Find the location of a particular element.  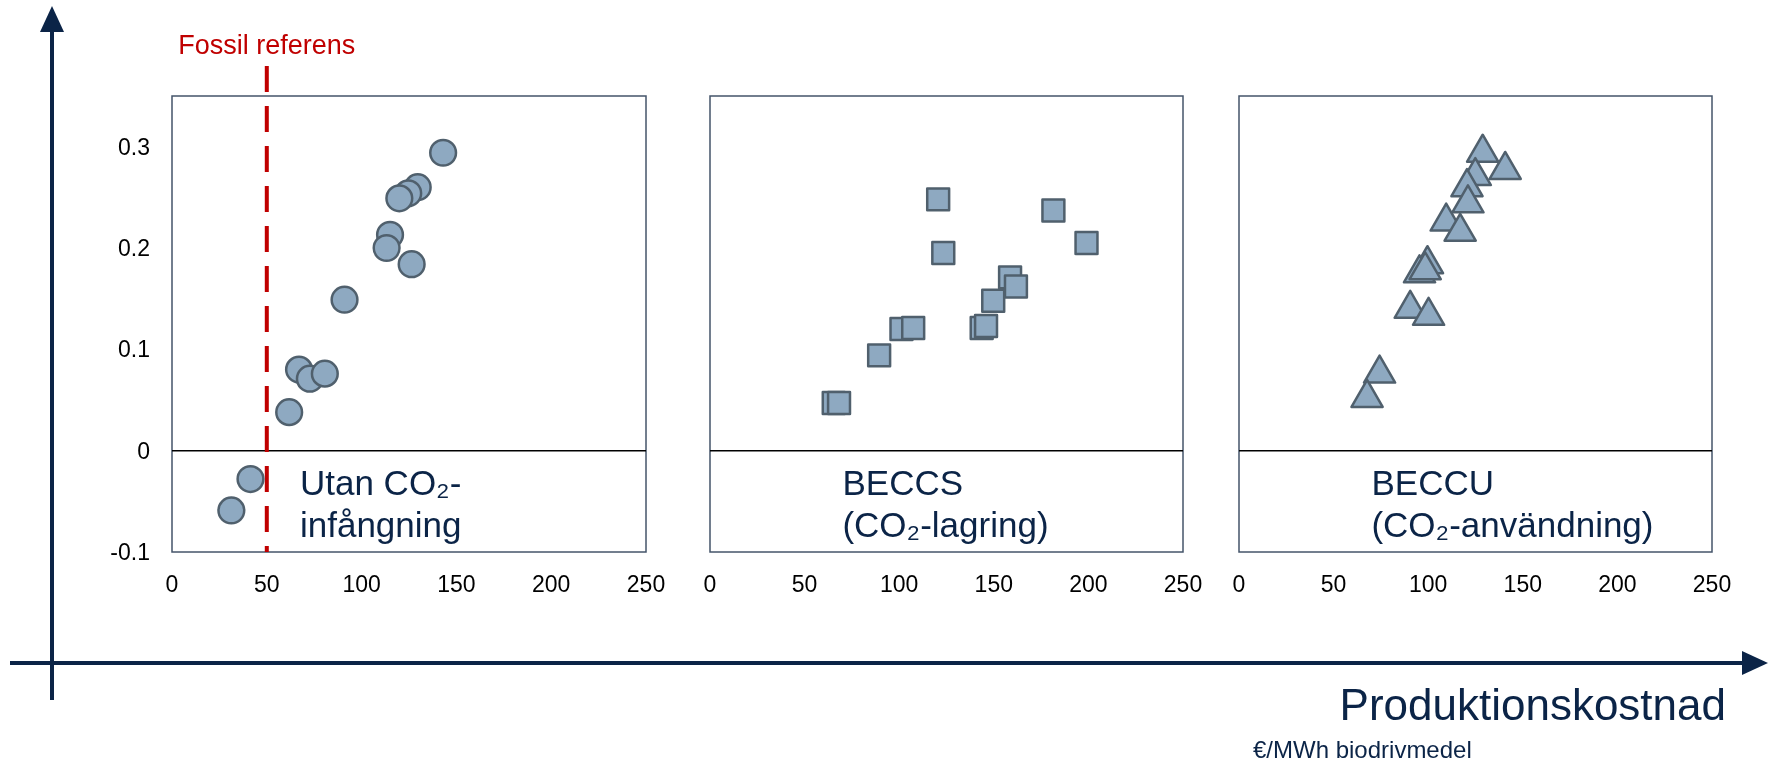

ref-line-label: Fossil referens is located at coordinates (267, 45).